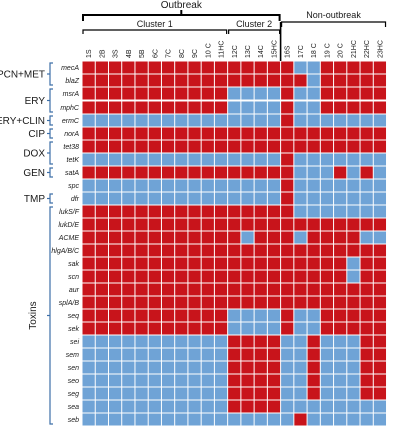 The height and width of the screenshot is (440, 404). Describe the element at coordinates (353, 224) in the screenshot. I see `heatmap-cell-lukD/E-21HC` at that location.